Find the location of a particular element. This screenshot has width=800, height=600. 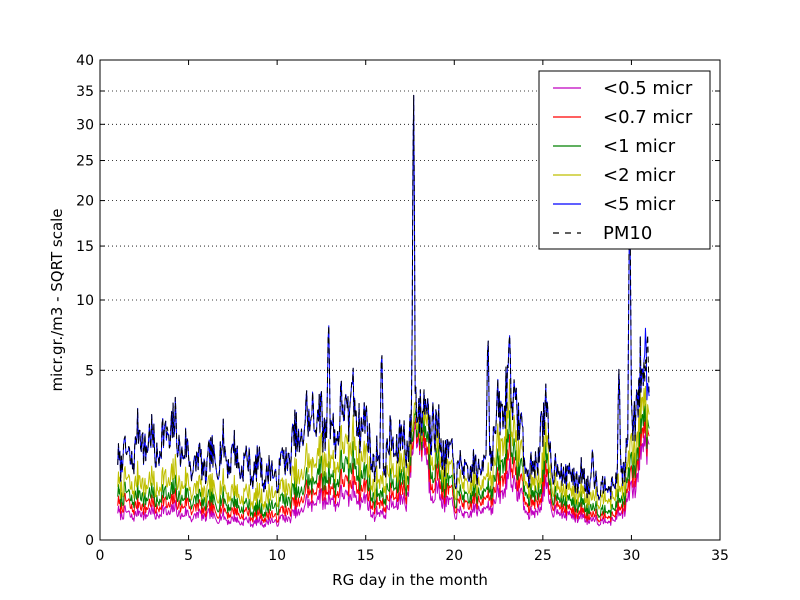

x-tick-label: 10 is located at coordinates (277, 556).